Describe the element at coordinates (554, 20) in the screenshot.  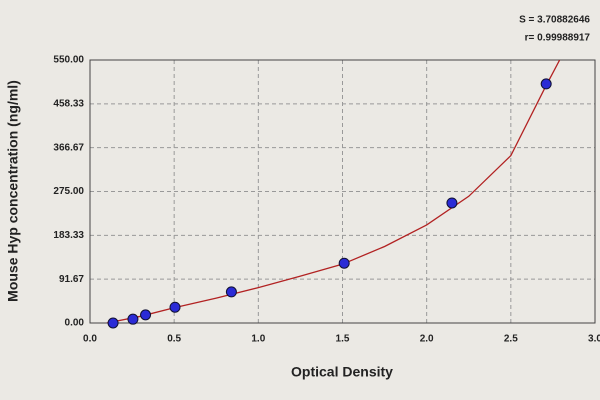
I see `annotation: S = 3.70882646` at that location.